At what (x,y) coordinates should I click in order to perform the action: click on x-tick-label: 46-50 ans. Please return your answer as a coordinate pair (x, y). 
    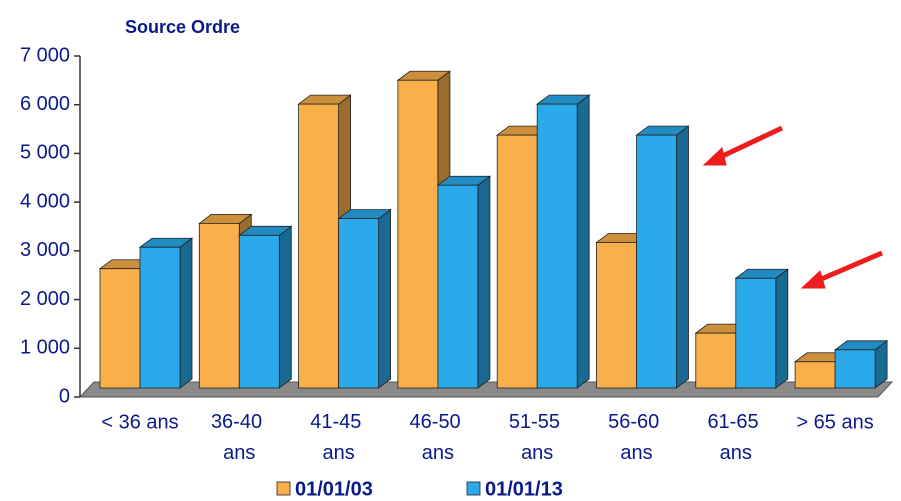
    Looking at the image, I should click on (438, 437).